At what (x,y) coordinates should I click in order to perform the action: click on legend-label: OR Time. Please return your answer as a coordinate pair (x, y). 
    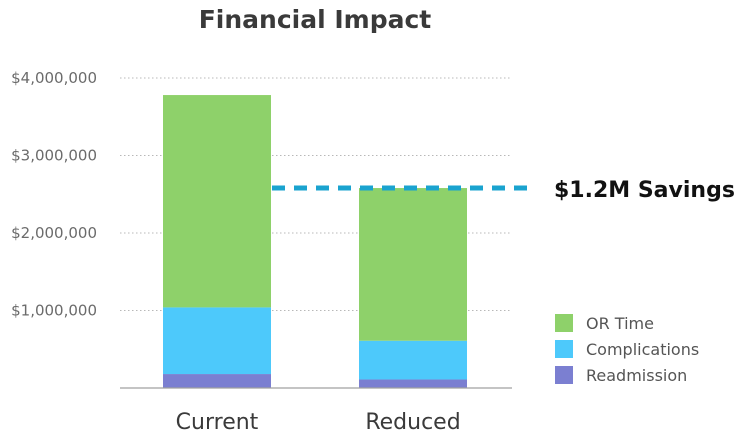
    Looking at the image, I should click on (620, 323).